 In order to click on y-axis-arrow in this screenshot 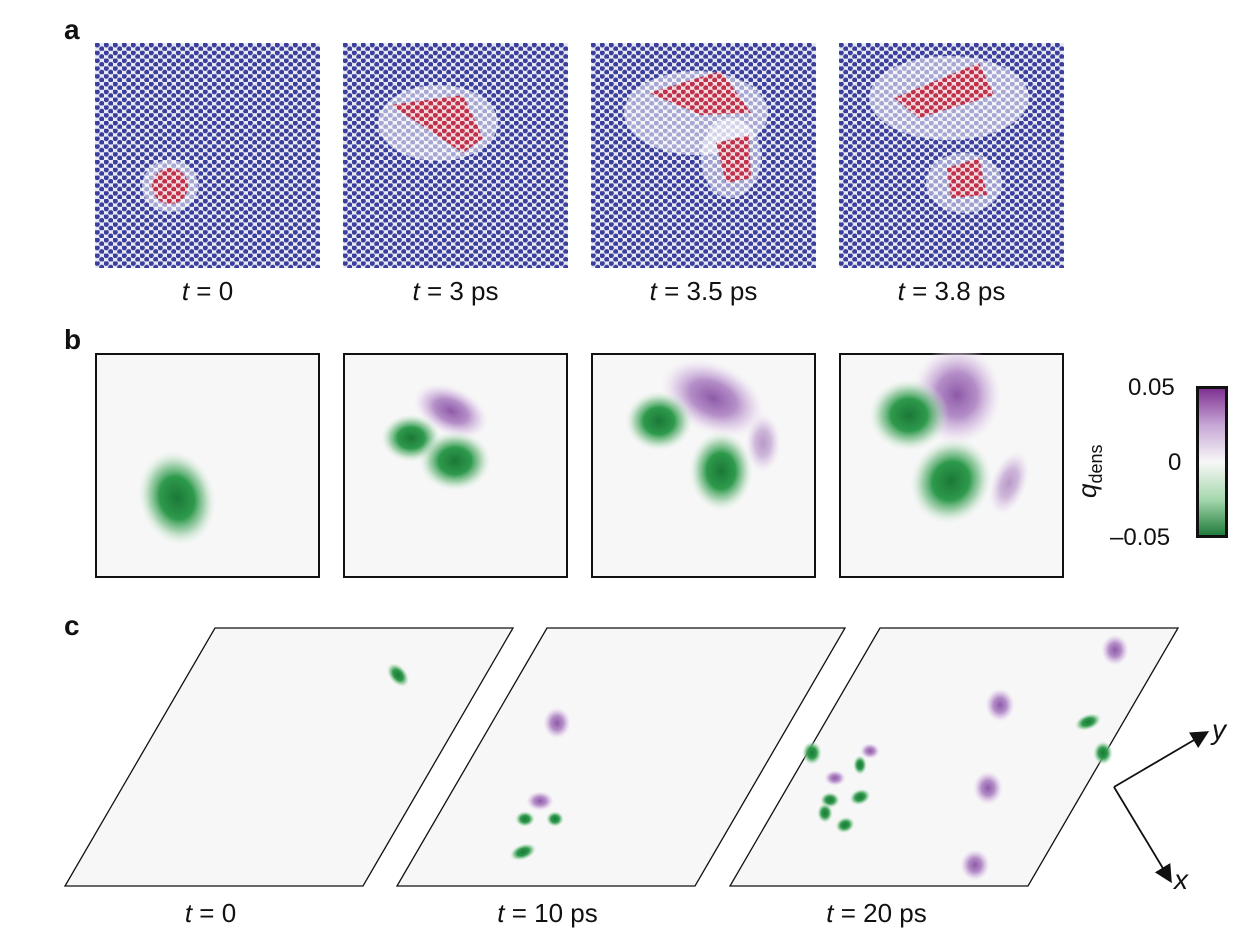, I will do `click(1161, 759)`.